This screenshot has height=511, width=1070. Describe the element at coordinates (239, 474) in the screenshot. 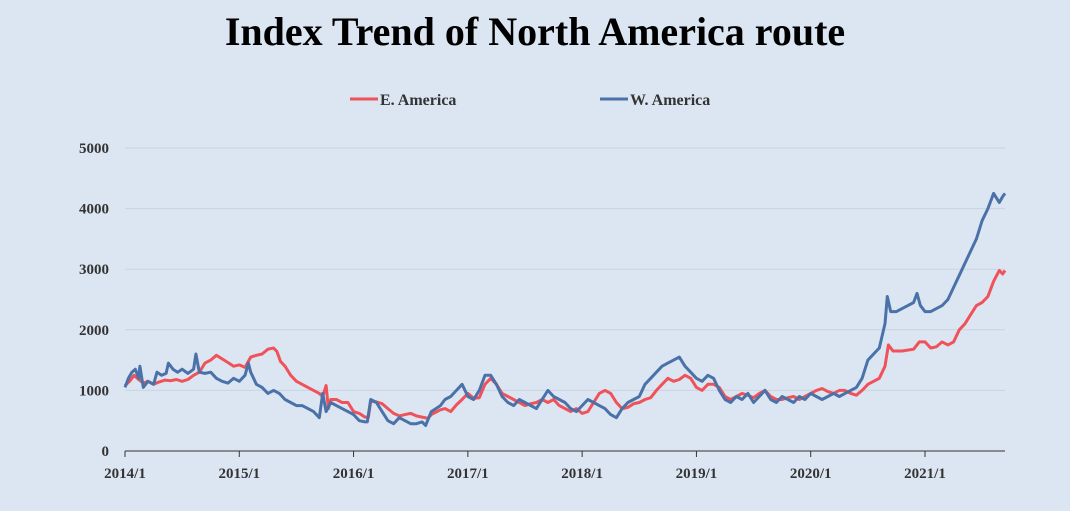

I see `x-tick-label: 2015/1` at that location.